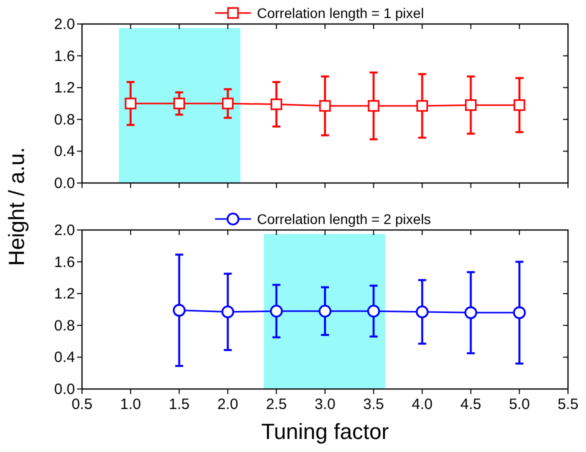 This screenshot has width=586, height=452. Describe the element at coordinates (325, 431) in the screenshot. I see `x-axis-title: Tuning factor` at that location.